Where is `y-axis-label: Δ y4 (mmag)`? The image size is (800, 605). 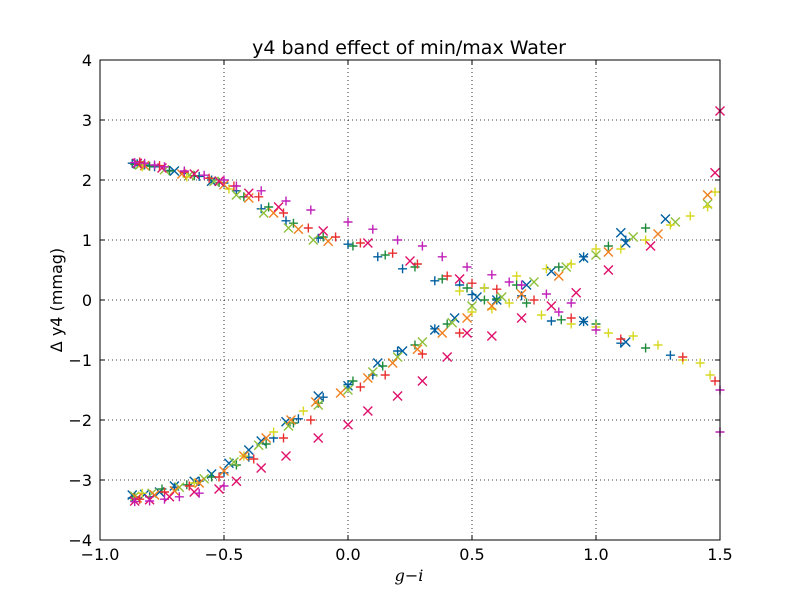 y-axis-label: Δ y4 (mmag) is located at coordinates (56, 300).